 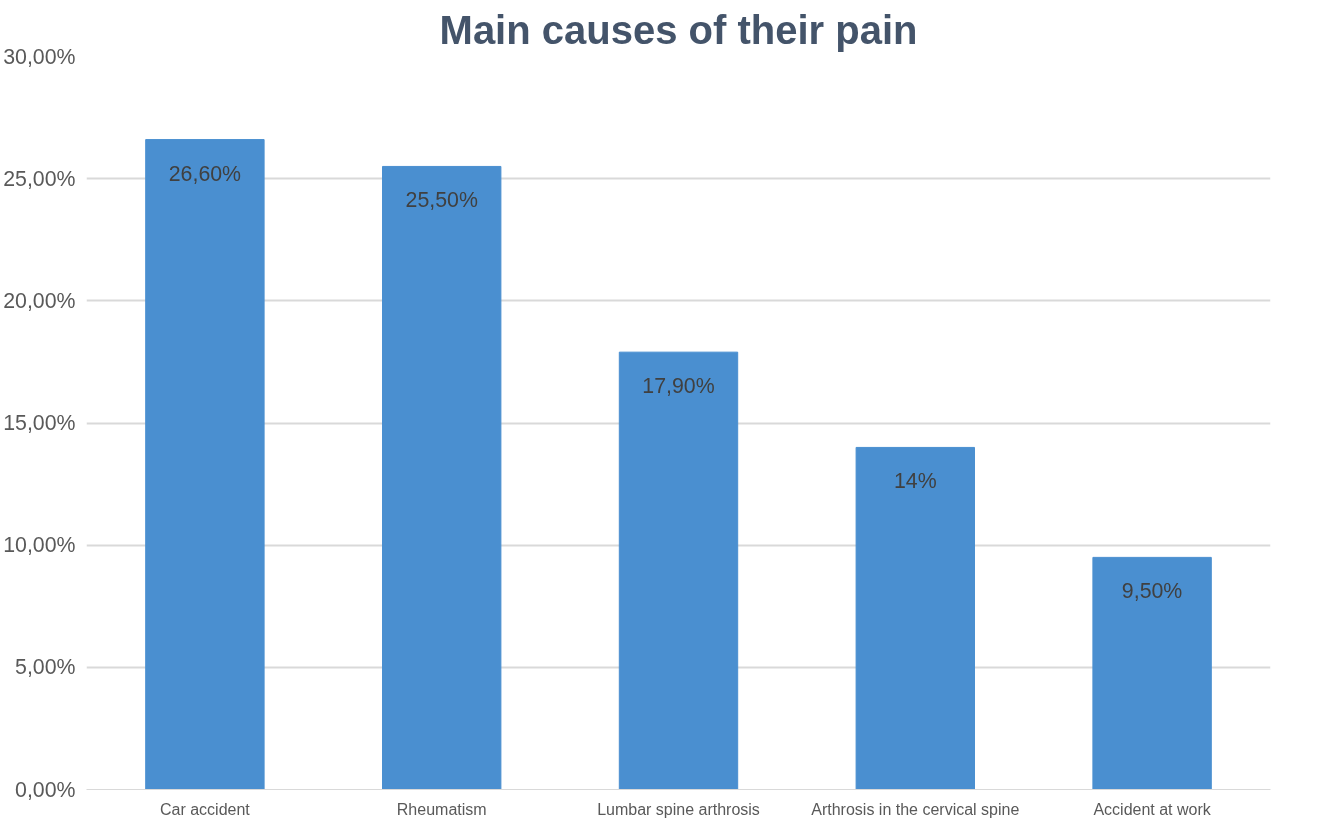 I want to click on data-label: 25,50%, so click(x=441, y=200).